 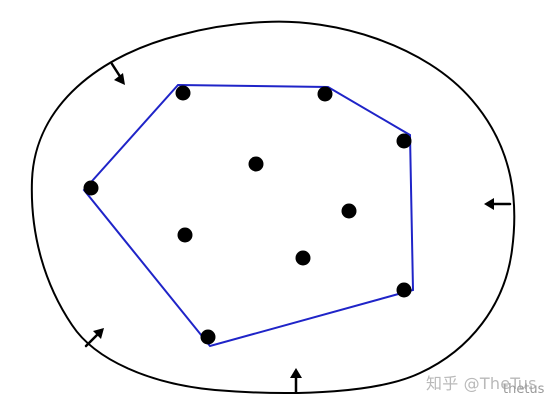 What do you see at coordinates (117, 73) in the screenshot?
I see `arrow-top-left-icon` at bounding box center [117, 73].